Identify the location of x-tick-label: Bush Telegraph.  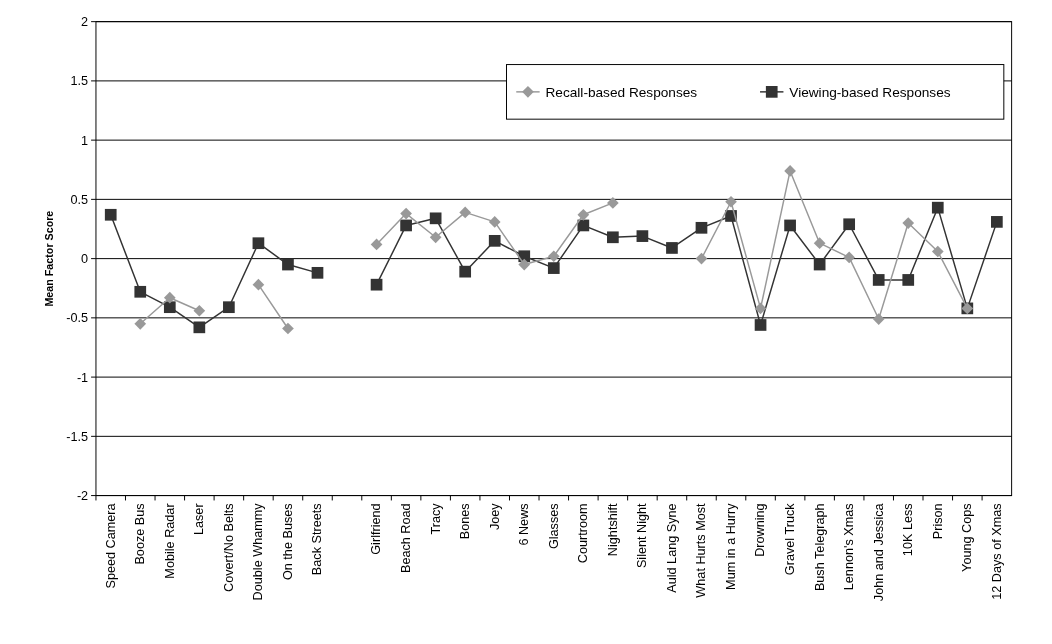
(819, 547).